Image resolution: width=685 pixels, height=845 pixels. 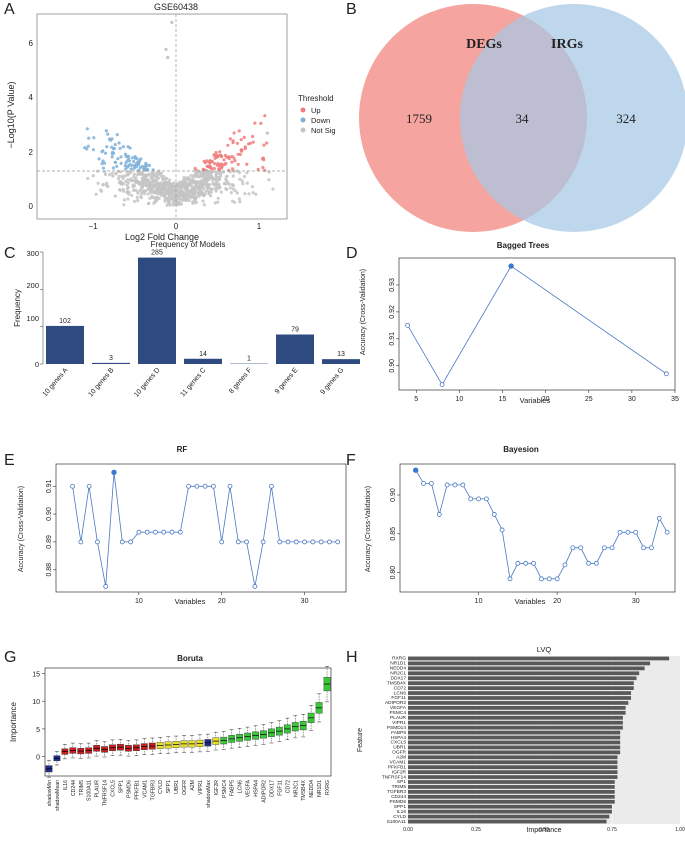 I want to click on ytick-label: 300, so click(x=32, y=253).